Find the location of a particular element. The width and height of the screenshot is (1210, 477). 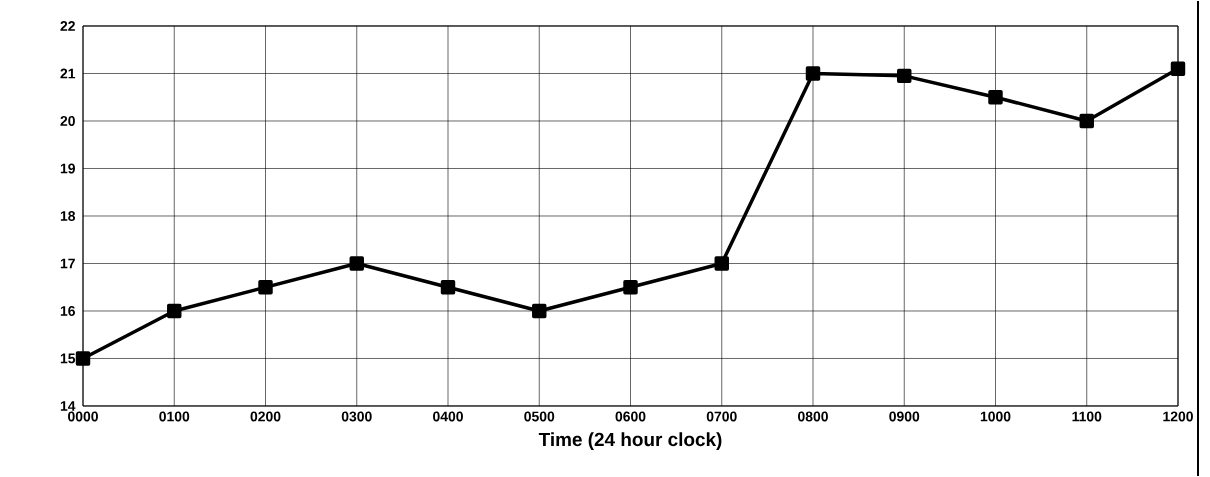

x-tick-label: 1200 is located at coordinates (1178, 416).